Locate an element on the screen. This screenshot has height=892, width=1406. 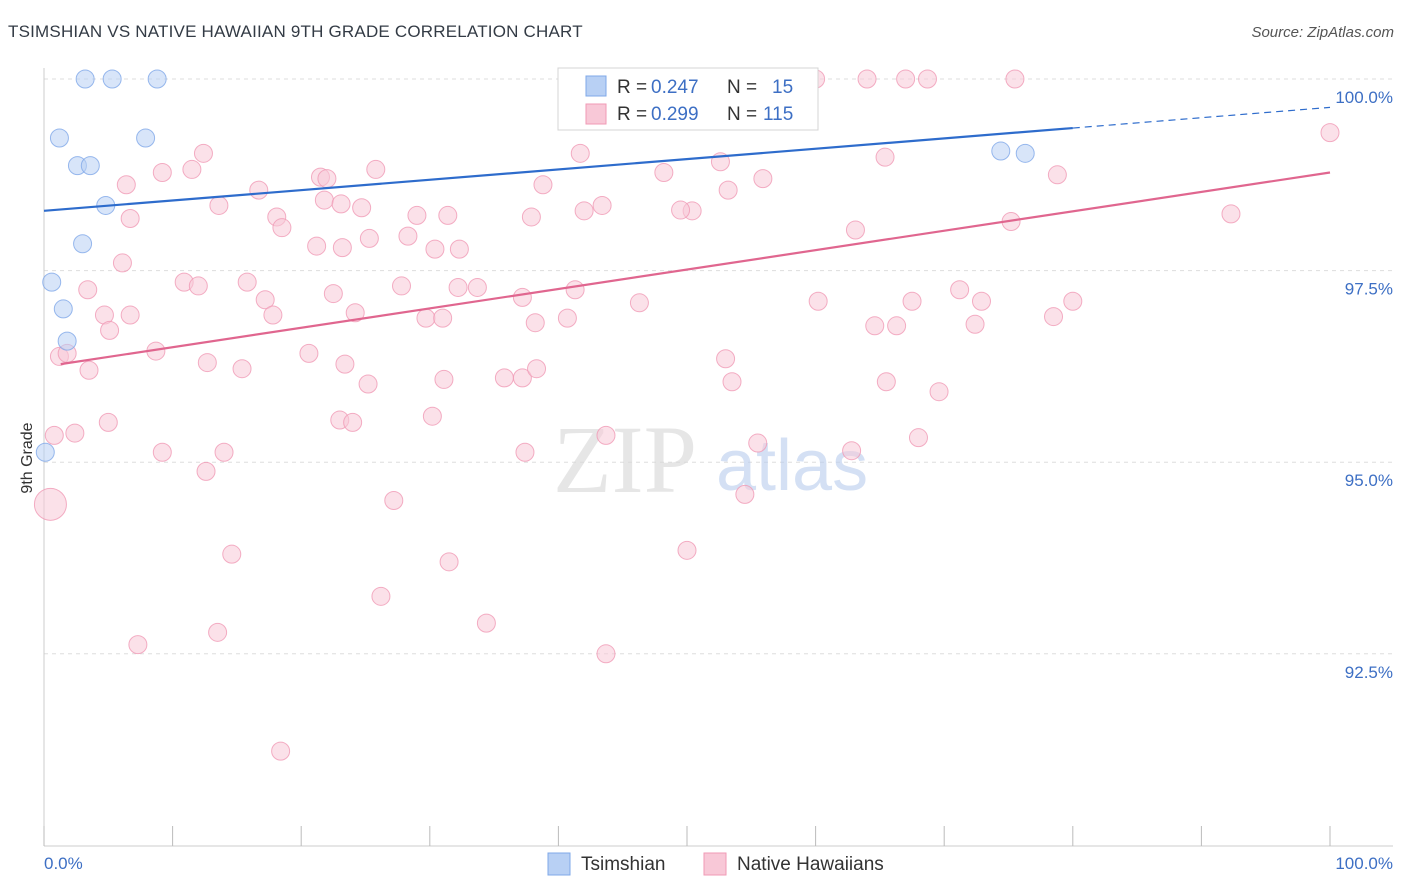
legend-r-value-2: 0.299 is located at coordinates (675, 114).